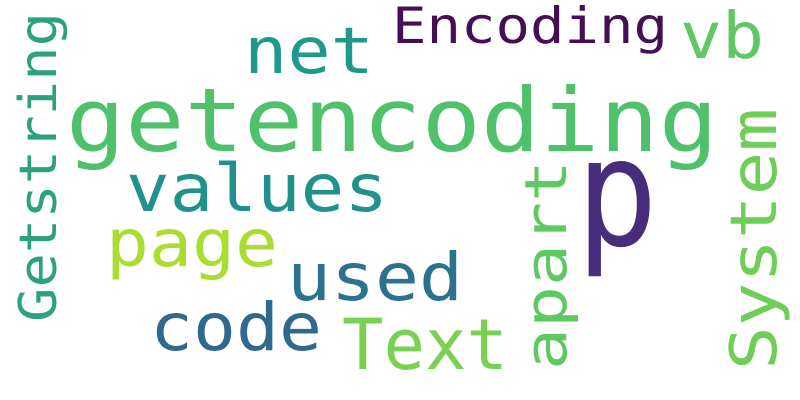  Describe the element at coordinates (546, 265) in the screenshot. I see `word-apart: apart` at that location.